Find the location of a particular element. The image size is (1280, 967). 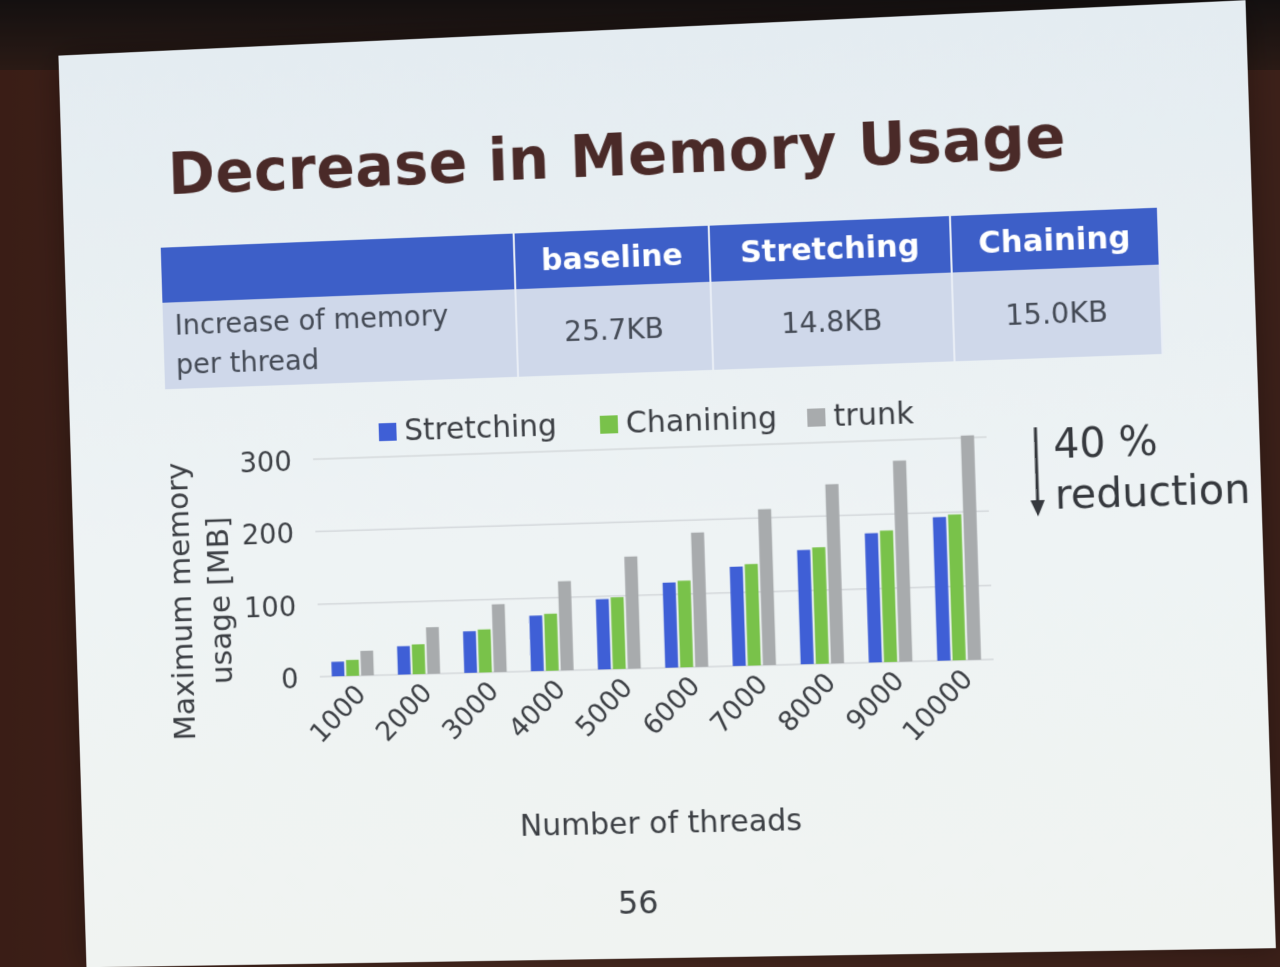

legend-swatch-stretching is located at coordinates (388, 432).